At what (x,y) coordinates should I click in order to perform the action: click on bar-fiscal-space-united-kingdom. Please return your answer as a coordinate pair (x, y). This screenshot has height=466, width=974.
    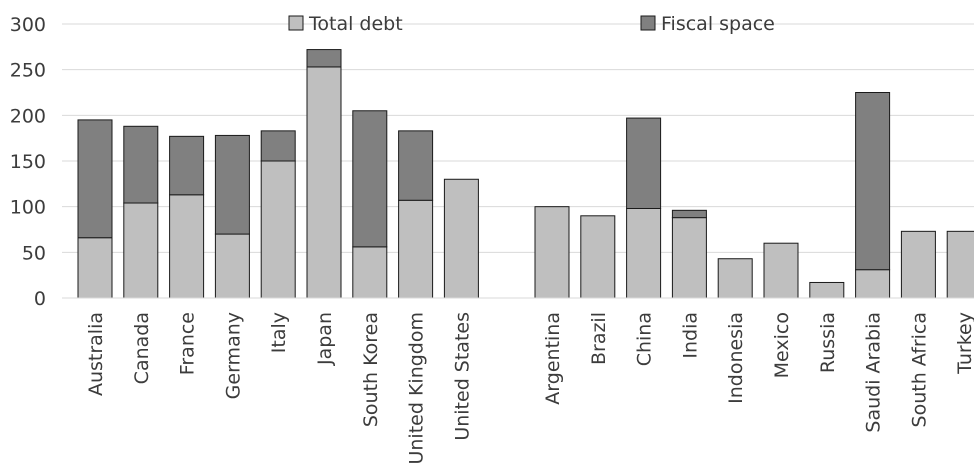
    Looking at the image, I should click on (416, 165).